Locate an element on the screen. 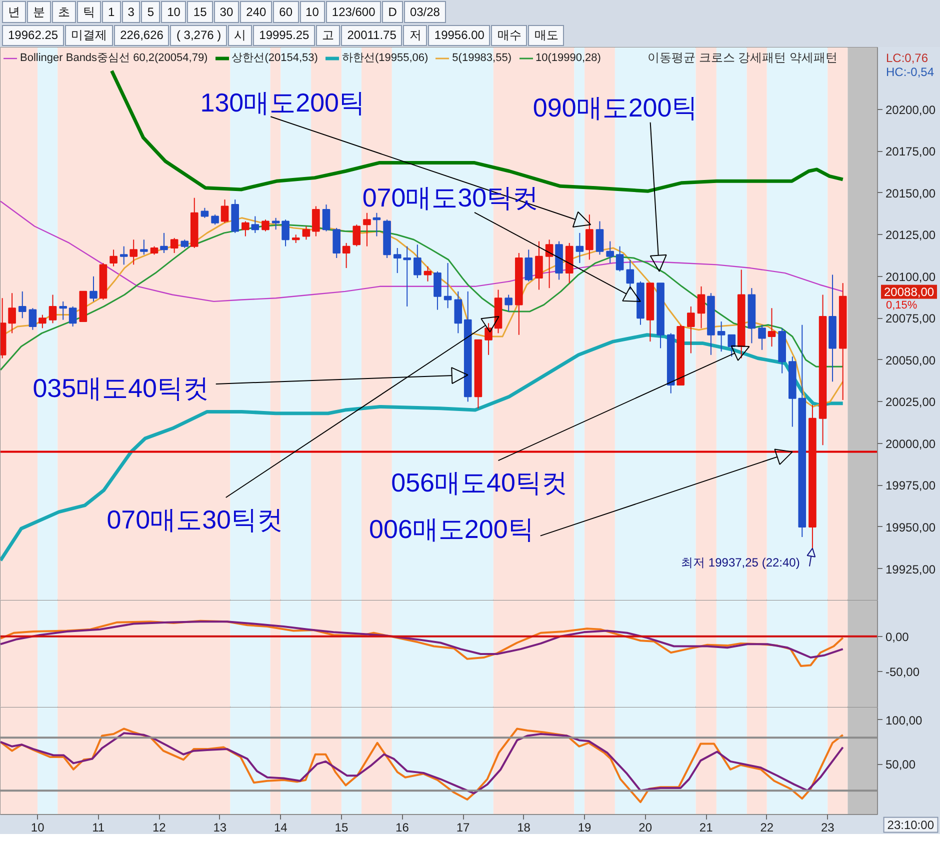  y-tick-label: 20025,00 is located at coordinates (911, 402).